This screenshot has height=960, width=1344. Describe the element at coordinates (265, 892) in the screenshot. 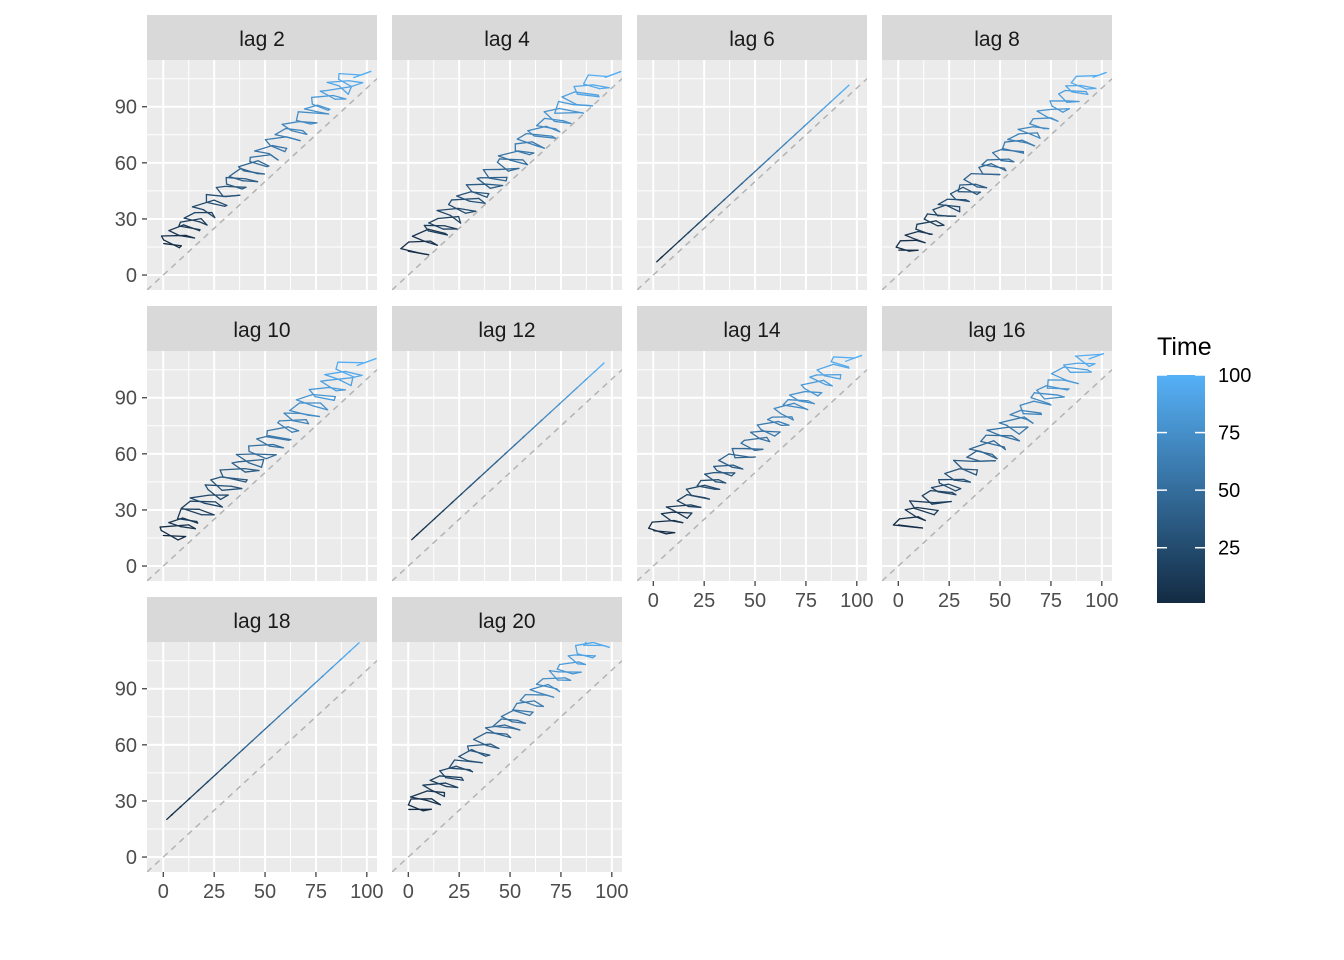

I see `x-tick-label: 50` at that location.